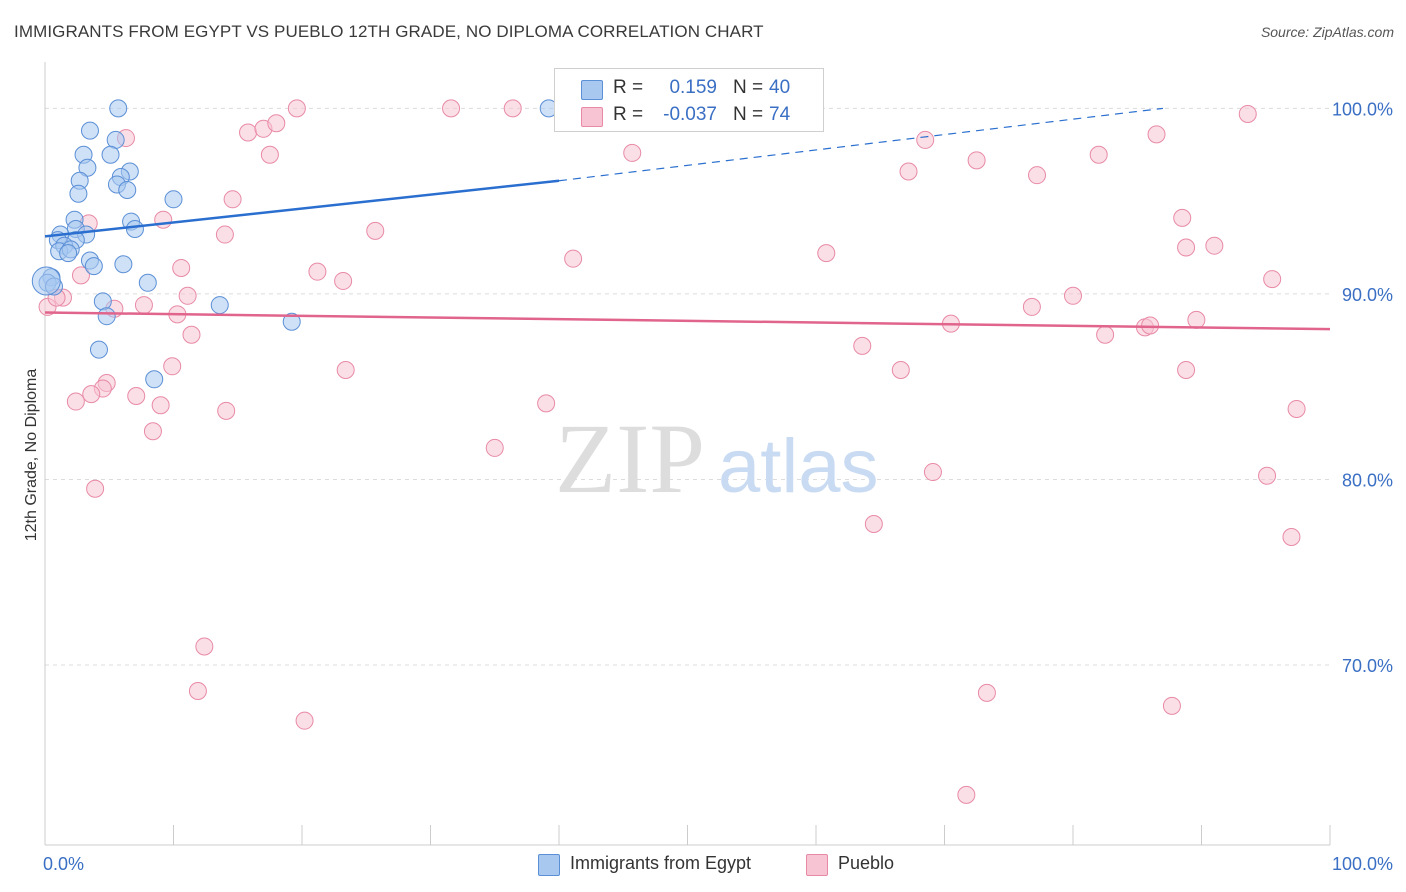 The image size is (1406, 892). I want to click on egypt-trend-extension, so click(861, 144).